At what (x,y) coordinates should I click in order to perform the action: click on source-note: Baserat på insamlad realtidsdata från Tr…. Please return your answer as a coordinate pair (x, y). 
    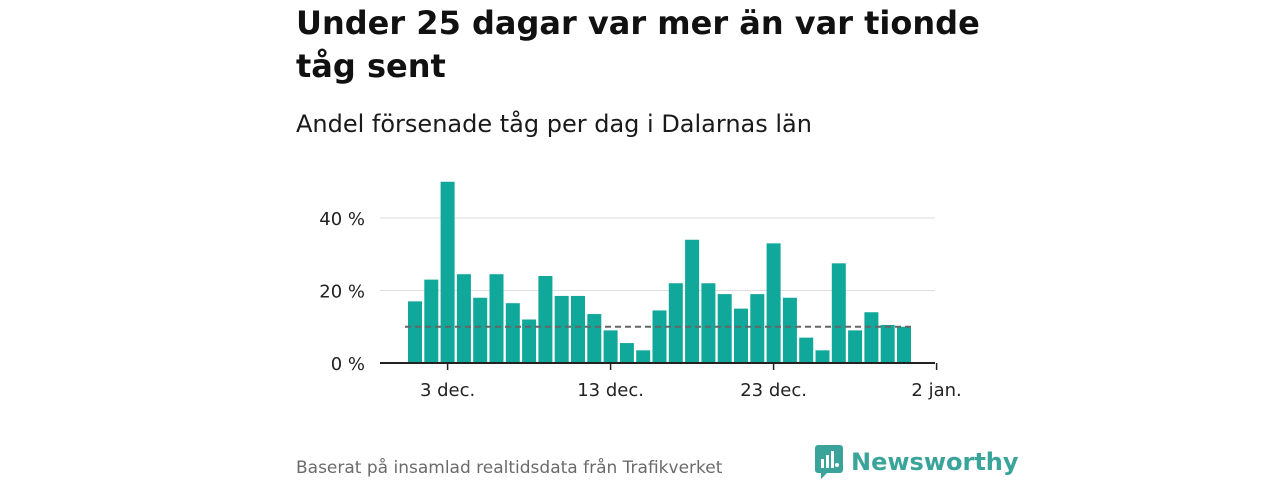
    Looking at the image, I should click on (509, 468).